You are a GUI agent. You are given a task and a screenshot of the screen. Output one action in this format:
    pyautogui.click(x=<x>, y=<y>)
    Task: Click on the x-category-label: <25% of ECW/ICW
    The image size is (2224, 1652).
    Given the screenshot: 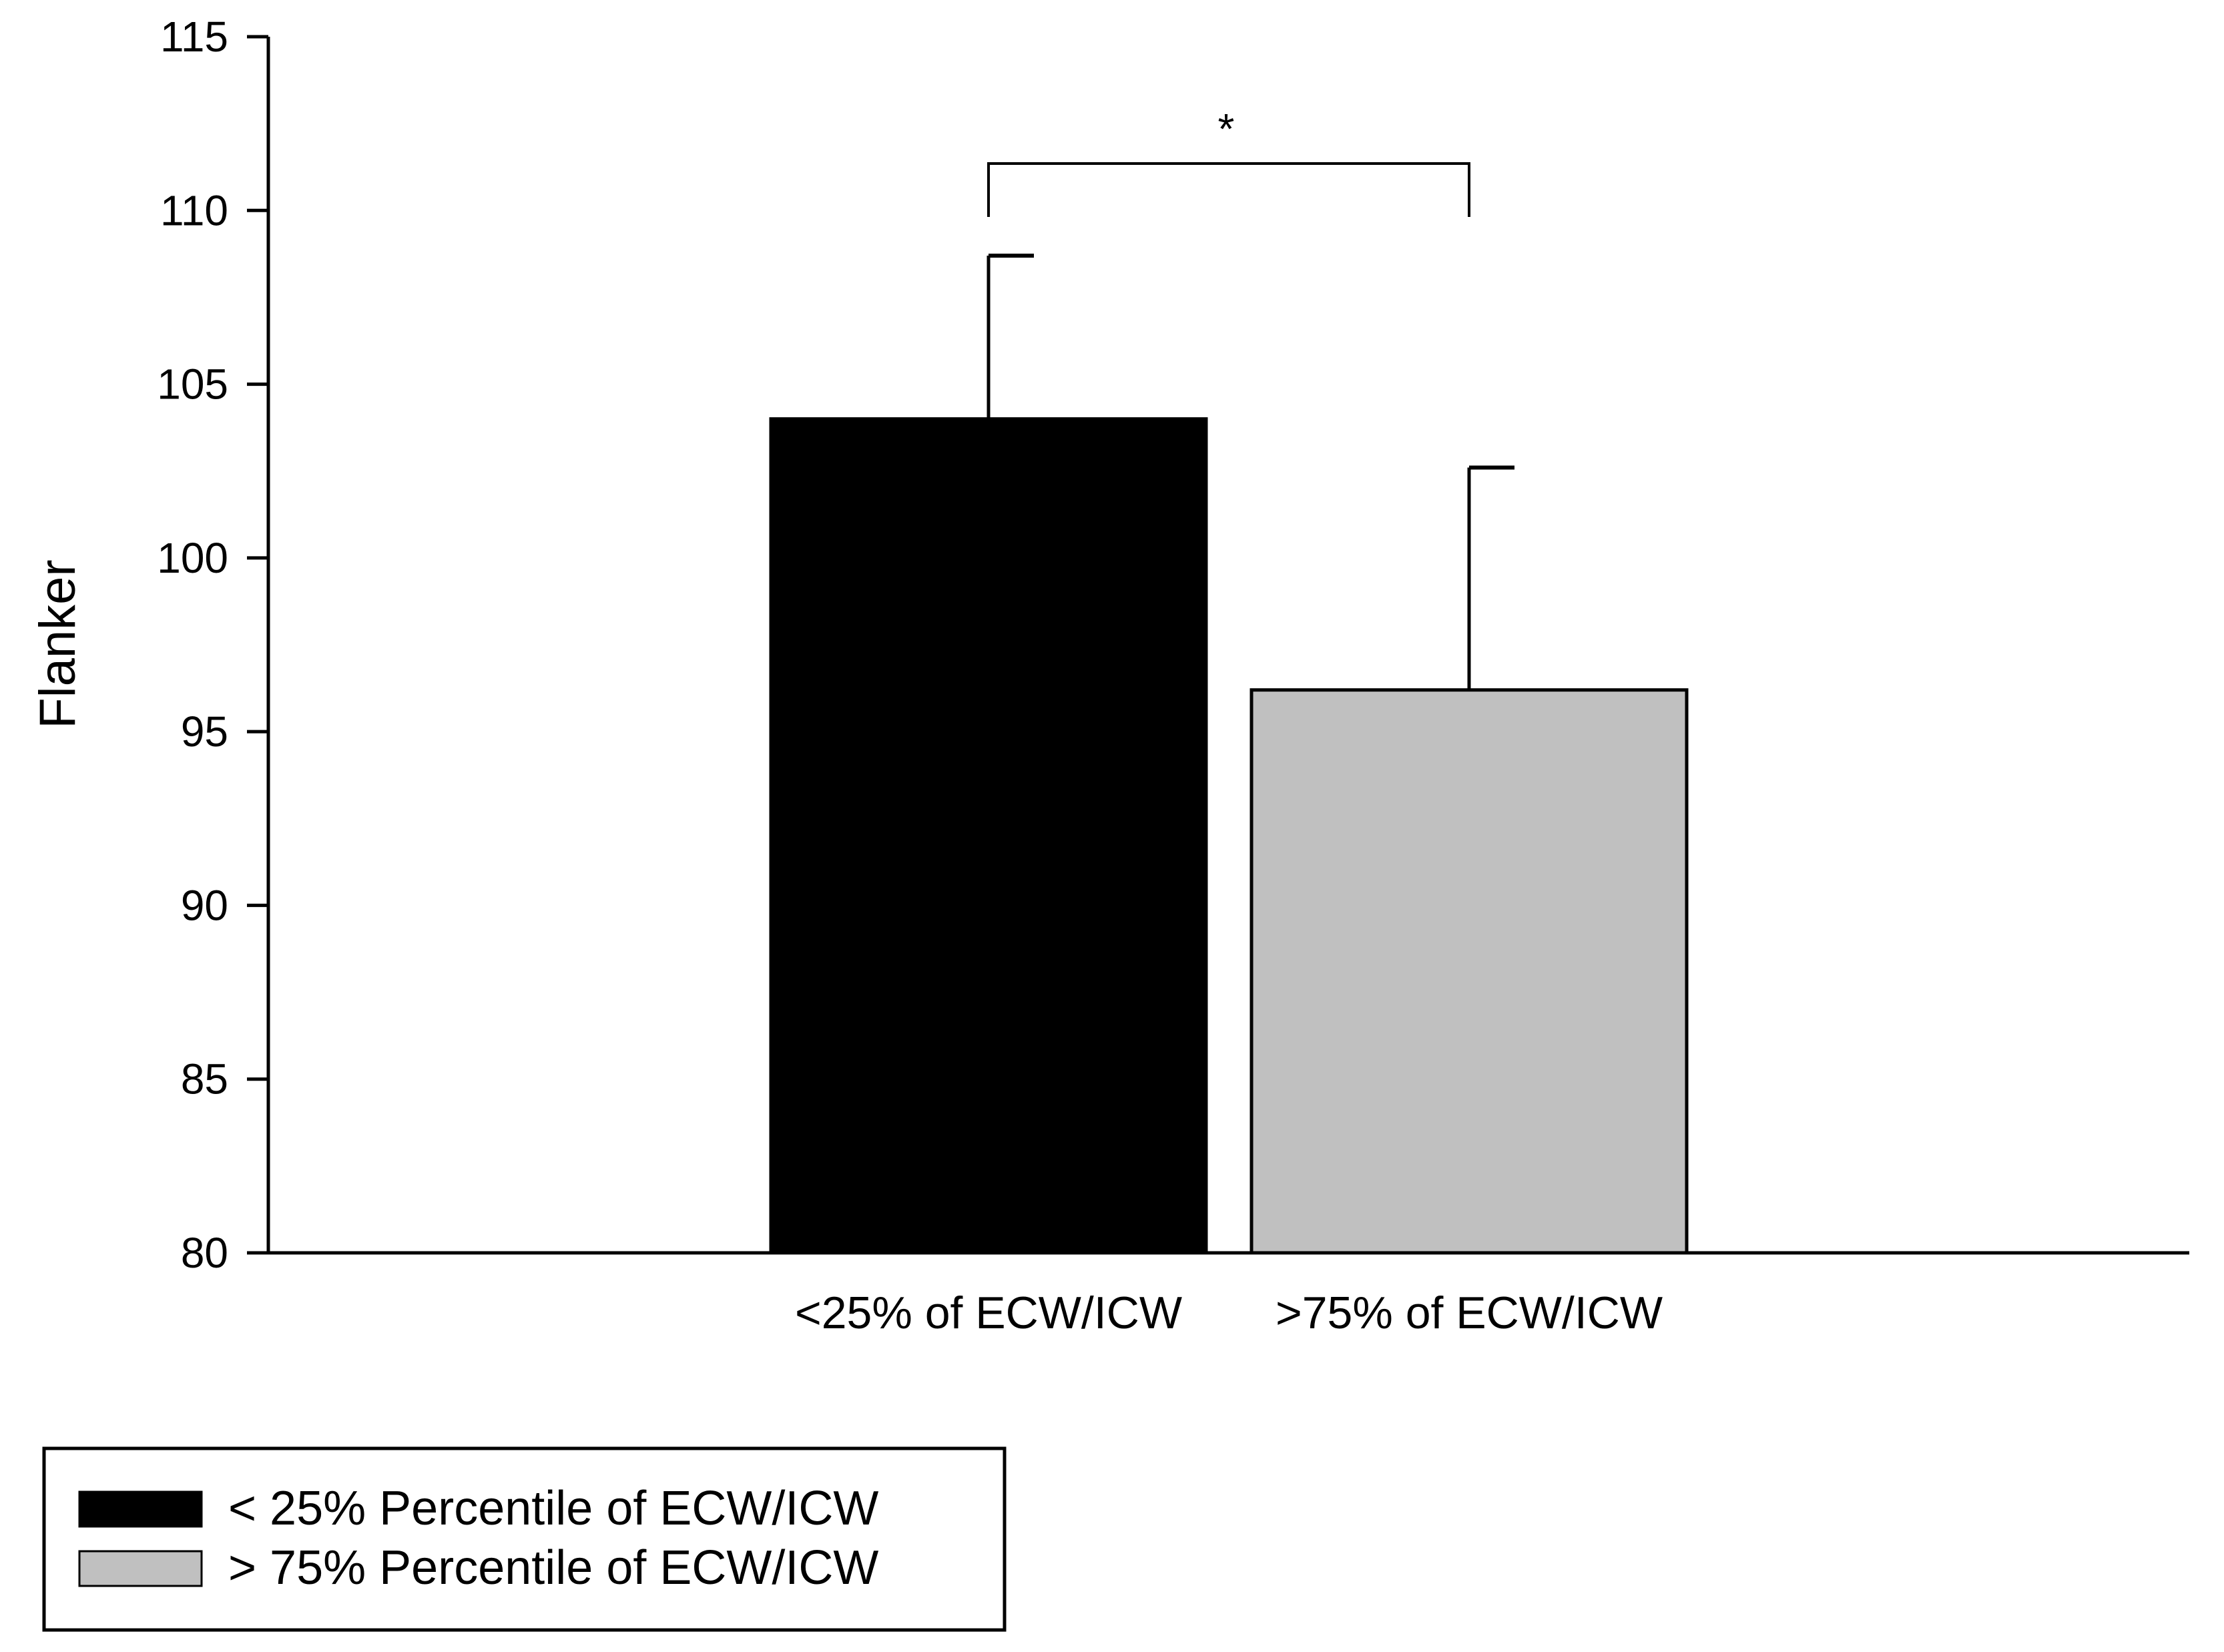 What is the action you would take?
    pyautogui.click(x=989, y=1313)
    